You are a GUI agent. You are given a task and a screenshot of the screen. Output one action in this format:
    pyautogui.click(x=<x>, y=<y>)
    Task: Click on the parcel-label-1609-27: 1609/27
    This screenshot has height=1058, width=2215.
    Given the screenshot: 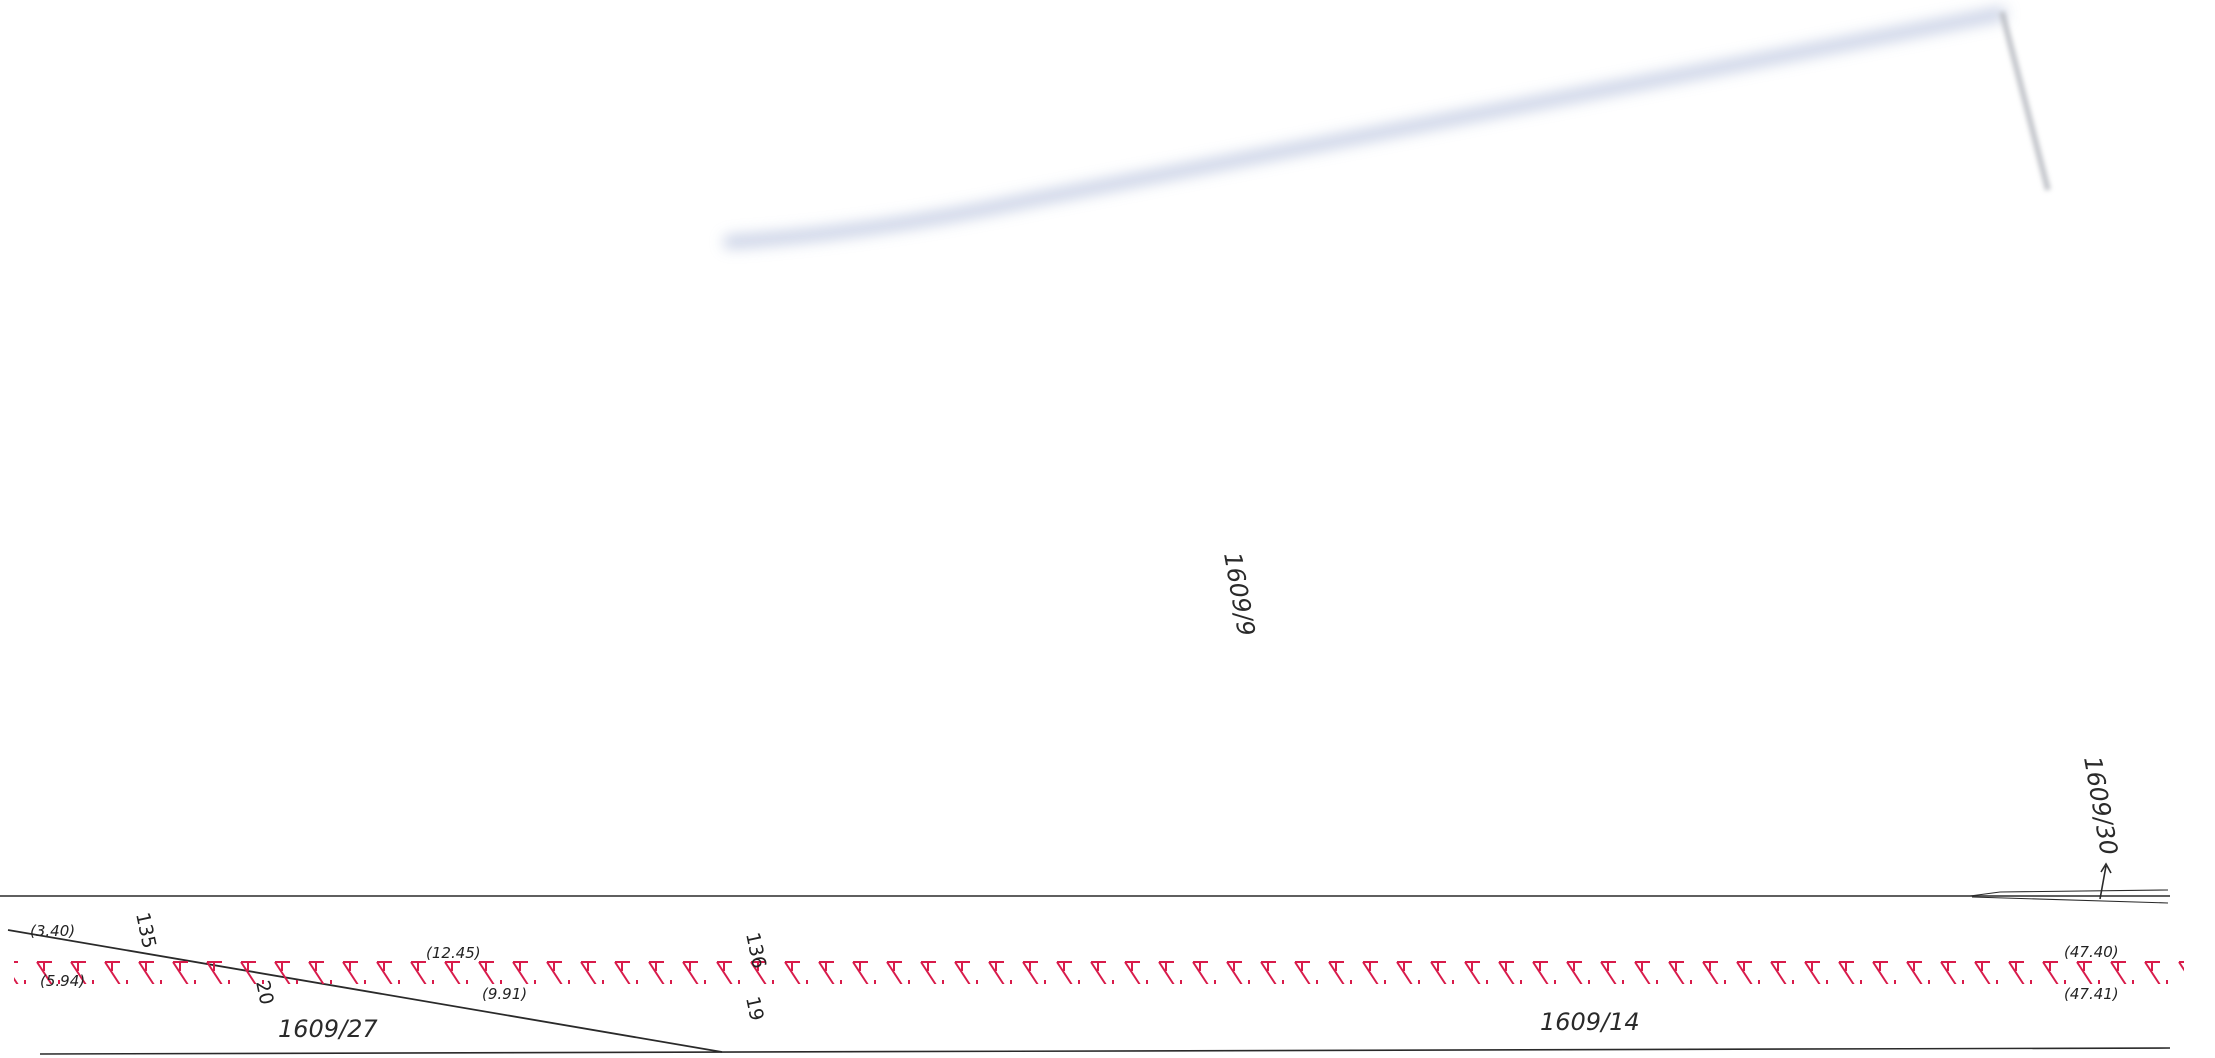 What is the action you would take?
    pyautogui.click(x=328, y=1029)
    